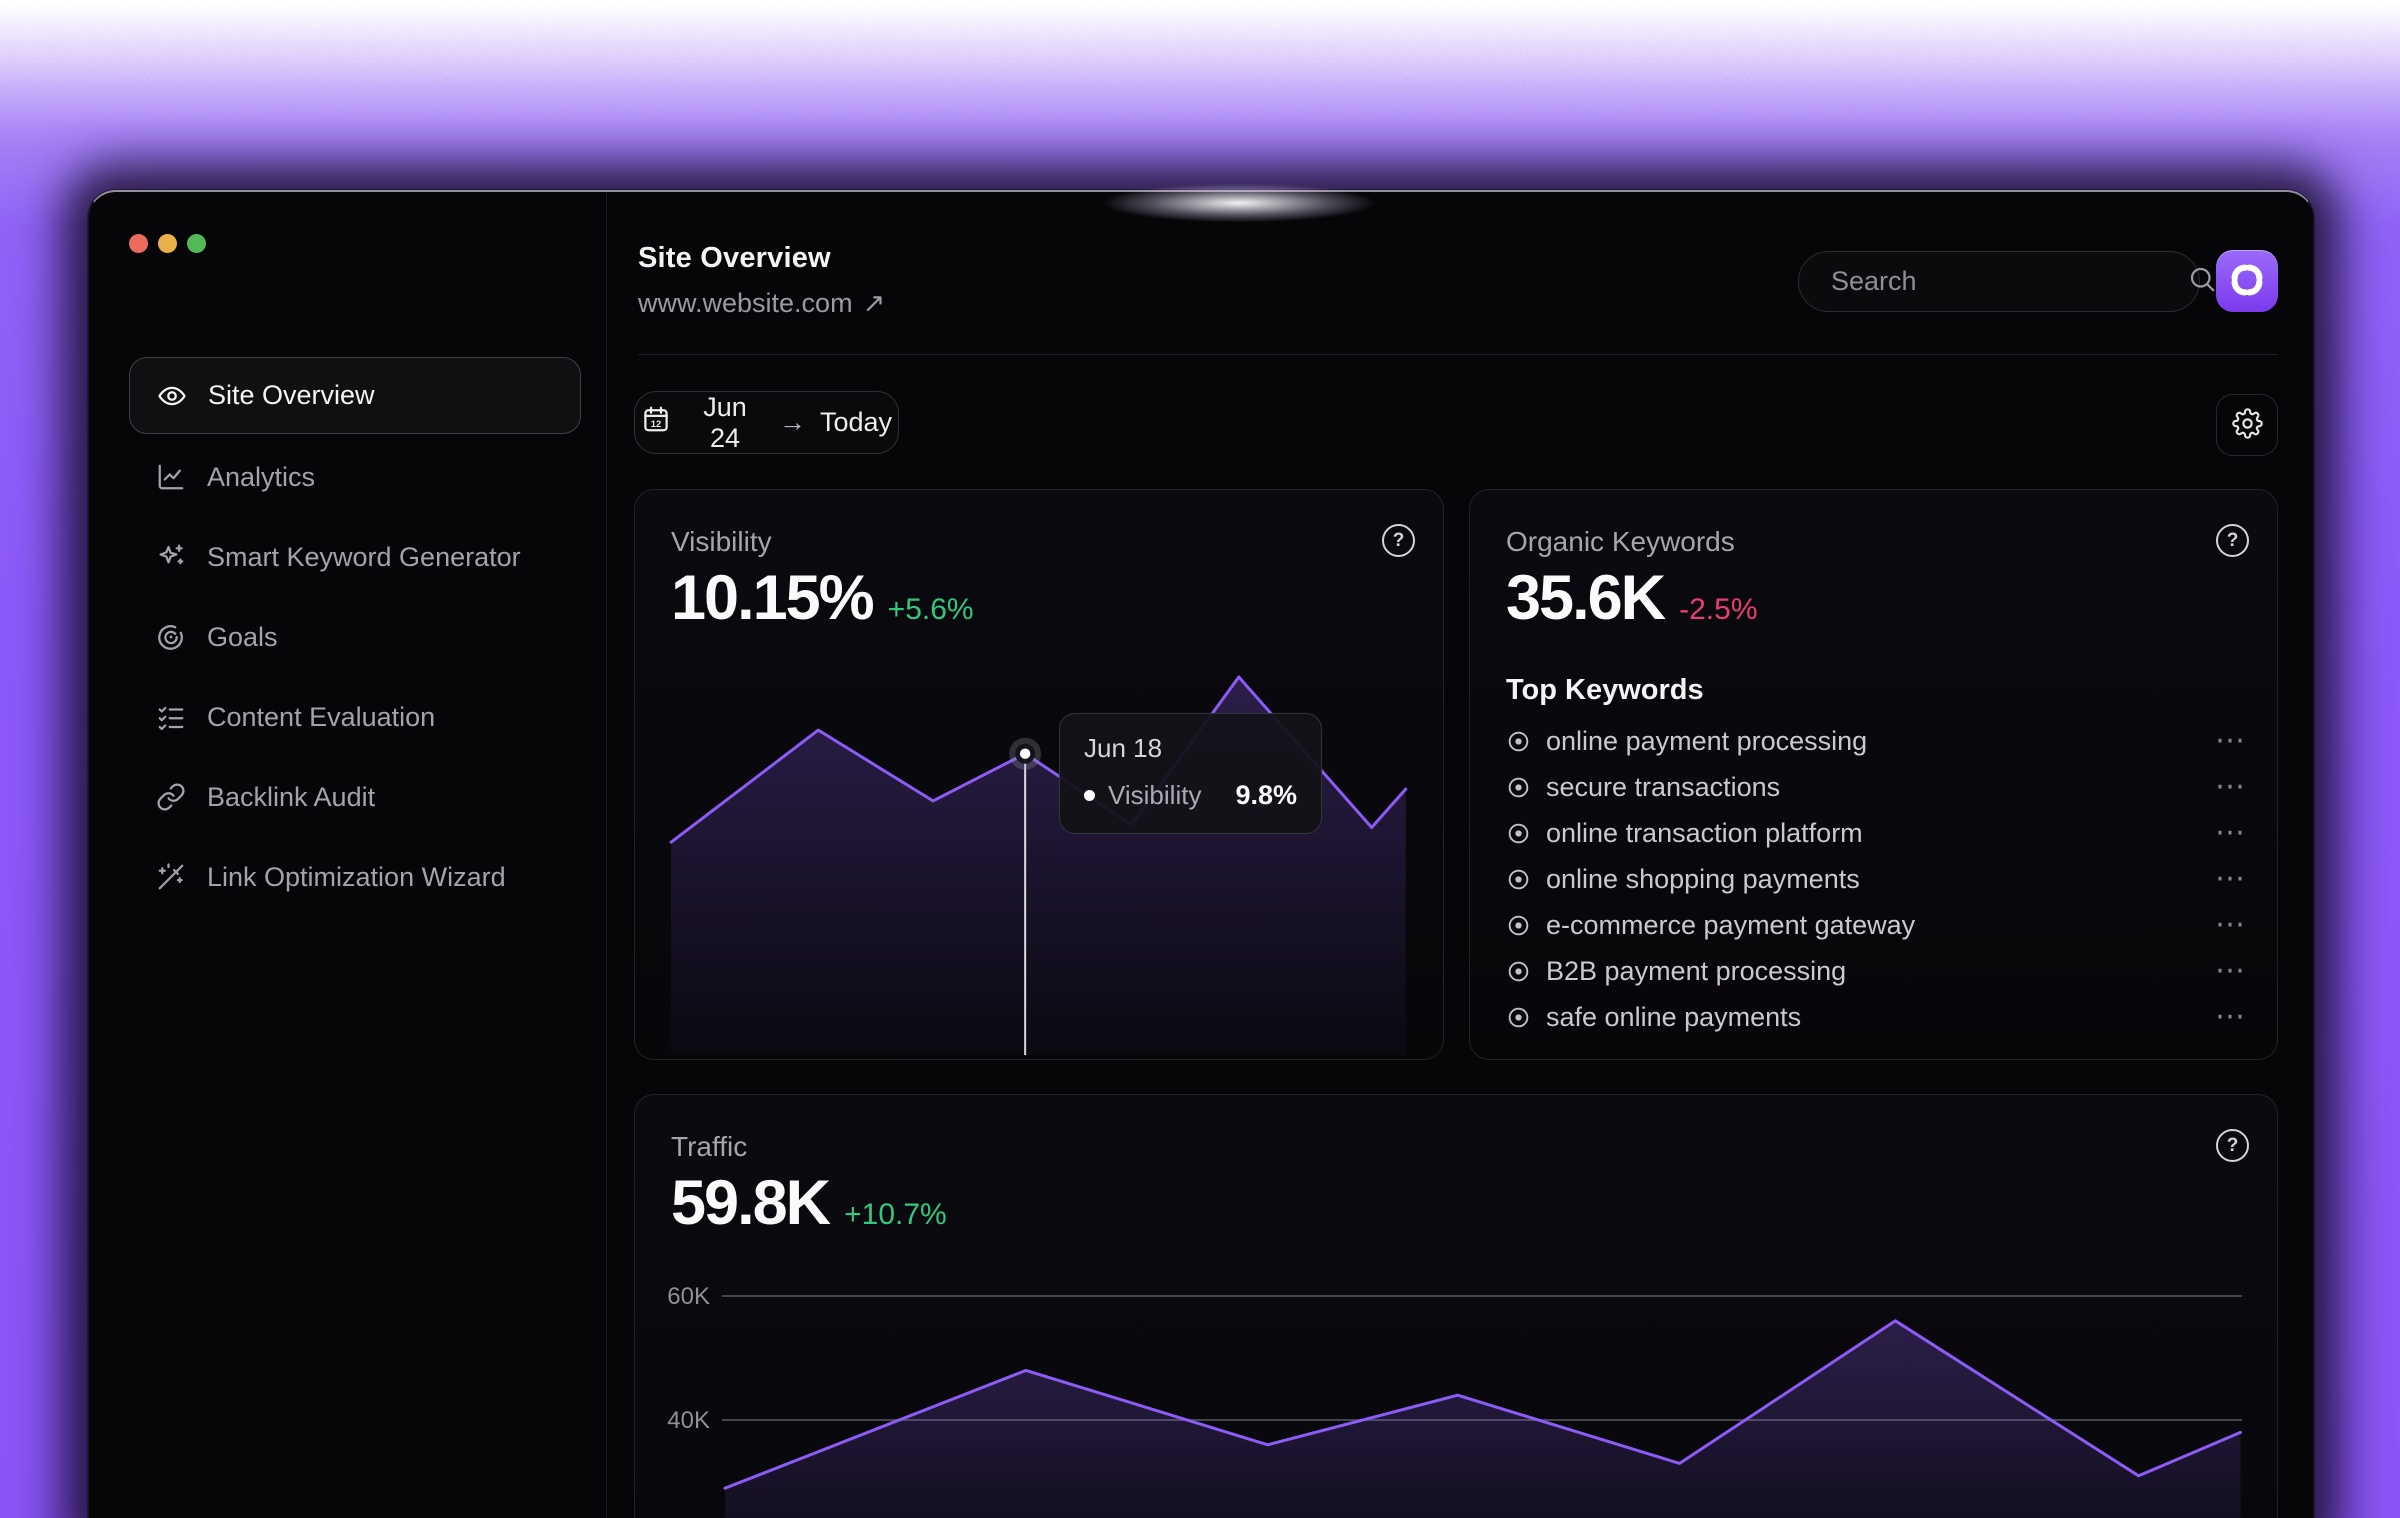  I want to click on card-title: Visibility, so click(721, 541).